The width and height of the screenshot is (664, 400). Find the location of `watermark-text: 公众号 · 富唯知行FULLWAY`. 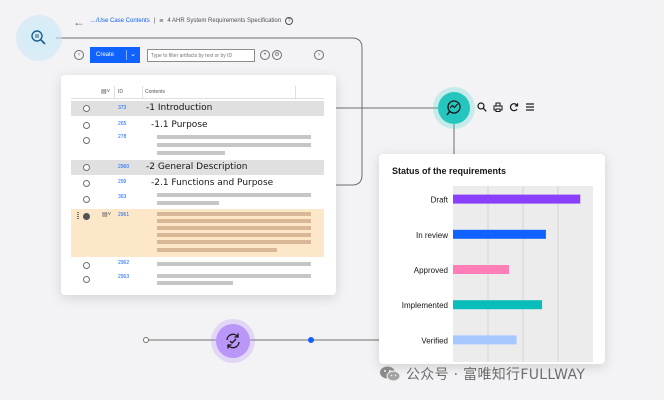

watermark-text: 公众号 · 富唯知行FULLWAY is located at coordinates (496, 375).